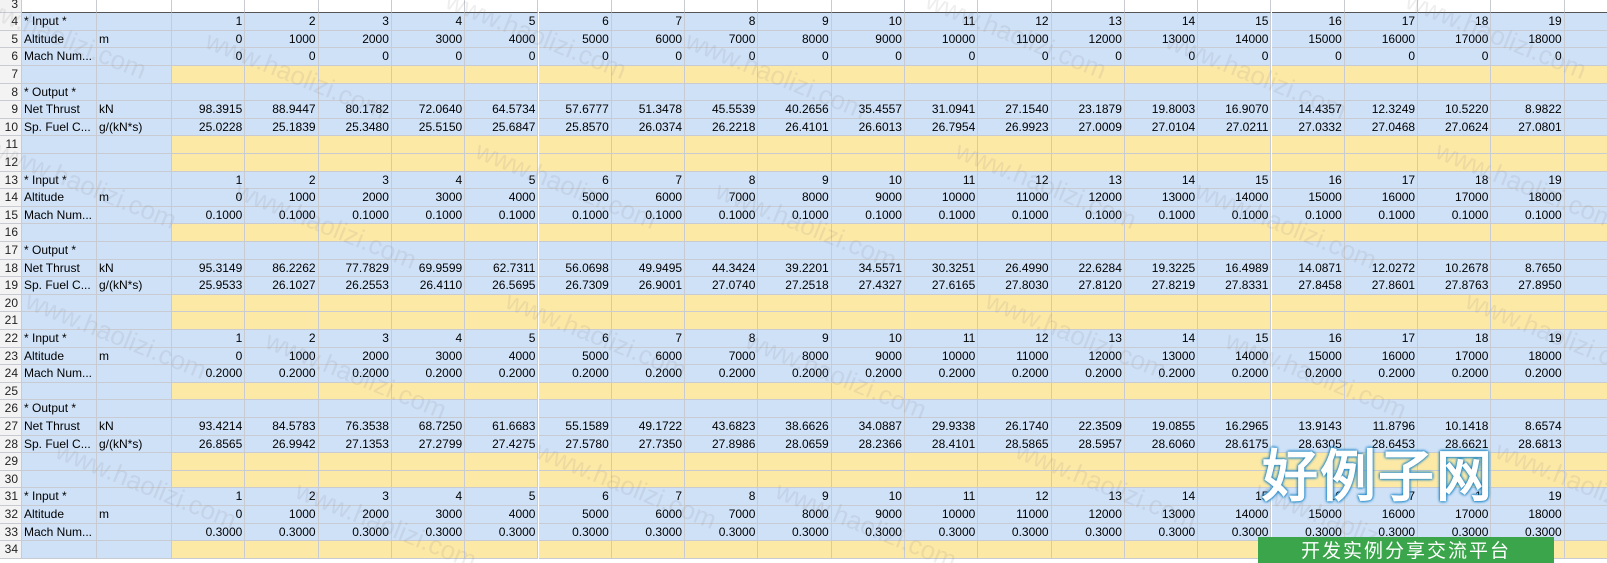 The image size is (1607, 563). What do you see at coordinates (1088, 286) in the screenshot?
I see `cell: 27.8120` at bounding box center [1088, 286].